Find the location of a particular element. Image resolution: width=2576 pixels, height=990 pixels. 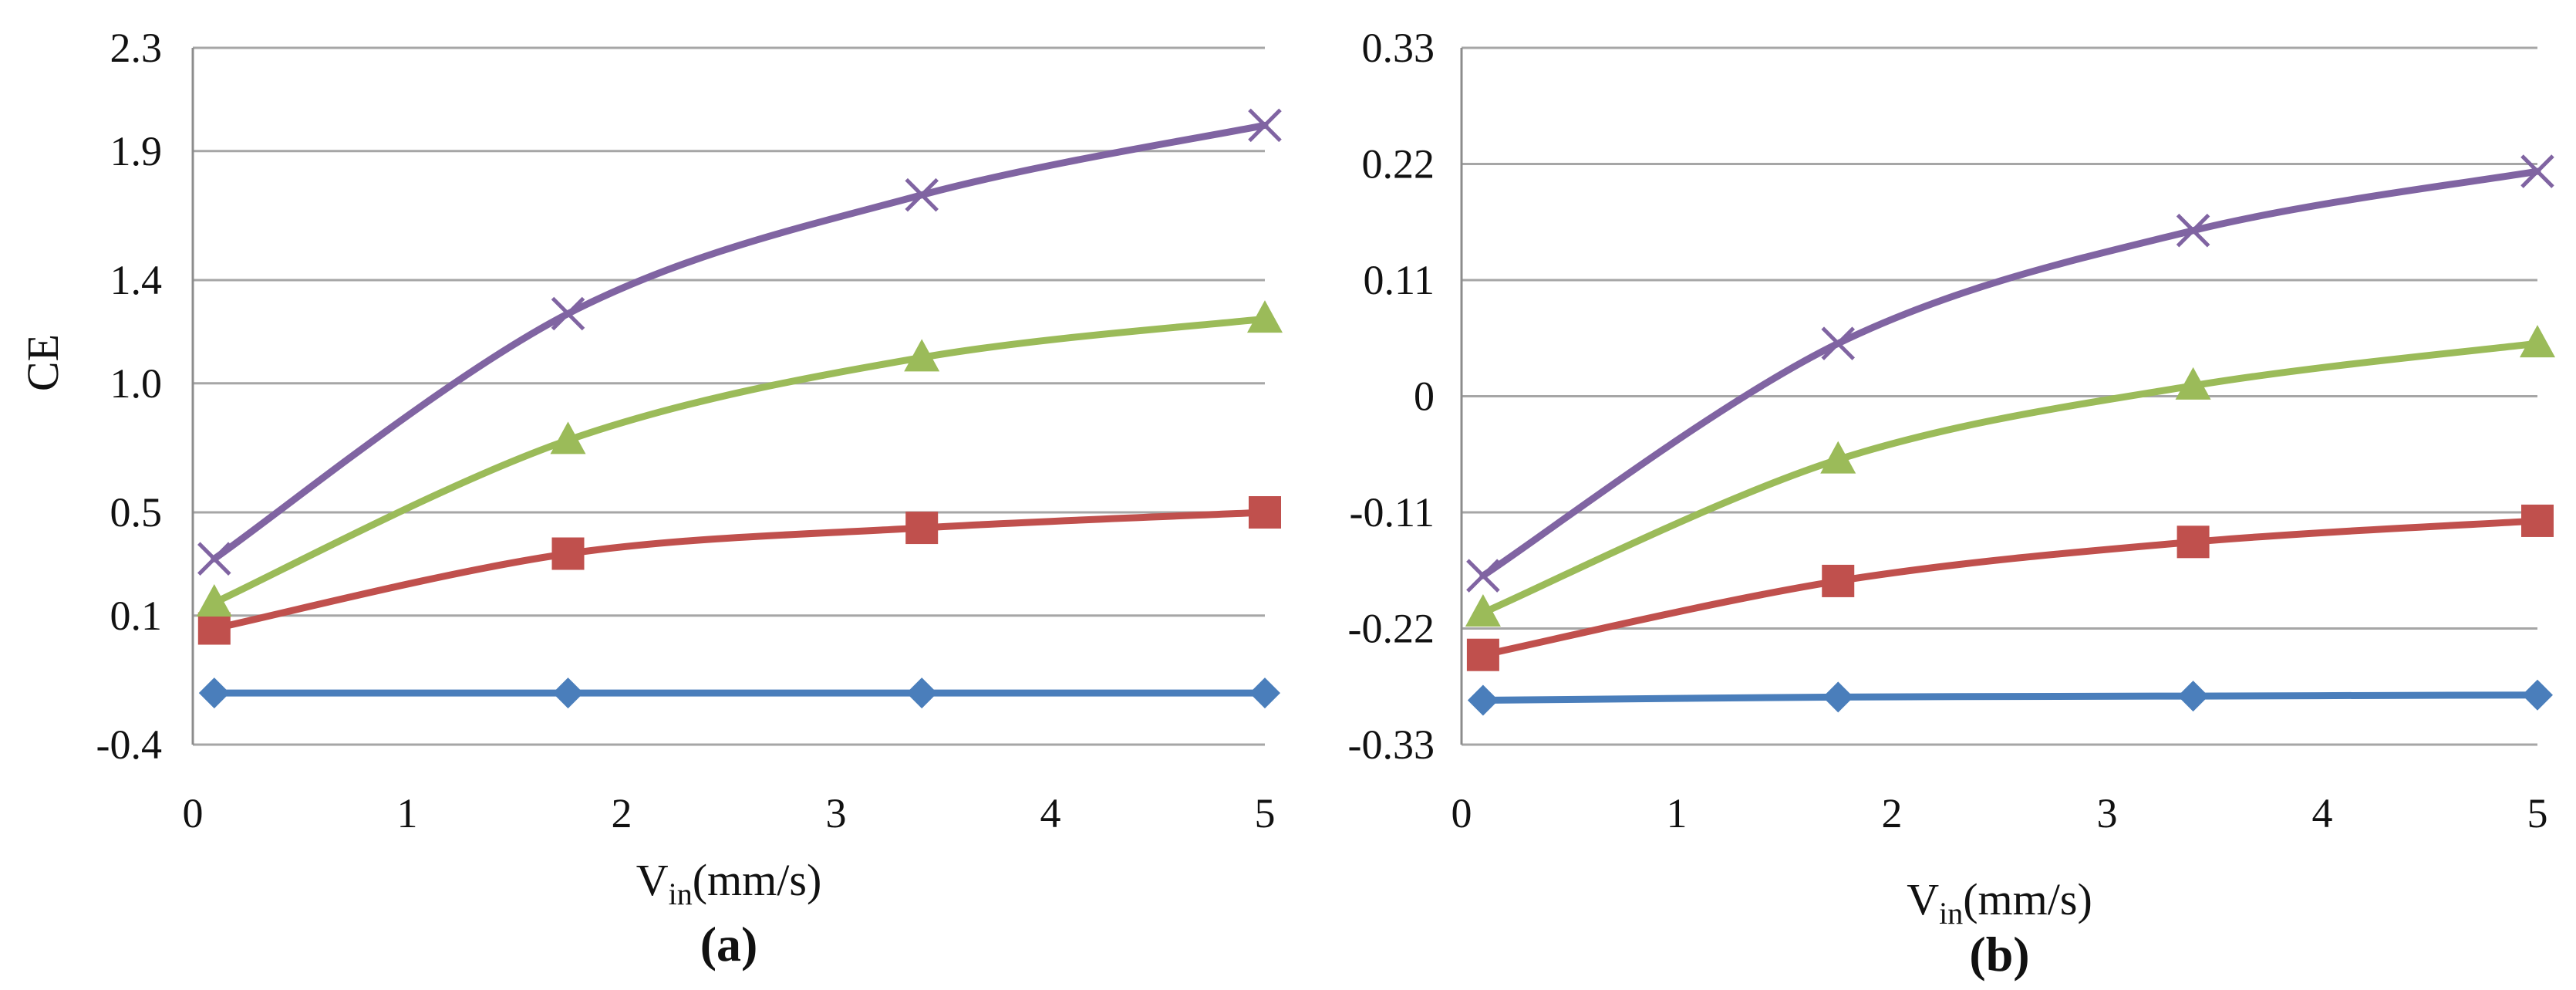

y-tick-label: 1.9 is located at coordinates (136, 151).